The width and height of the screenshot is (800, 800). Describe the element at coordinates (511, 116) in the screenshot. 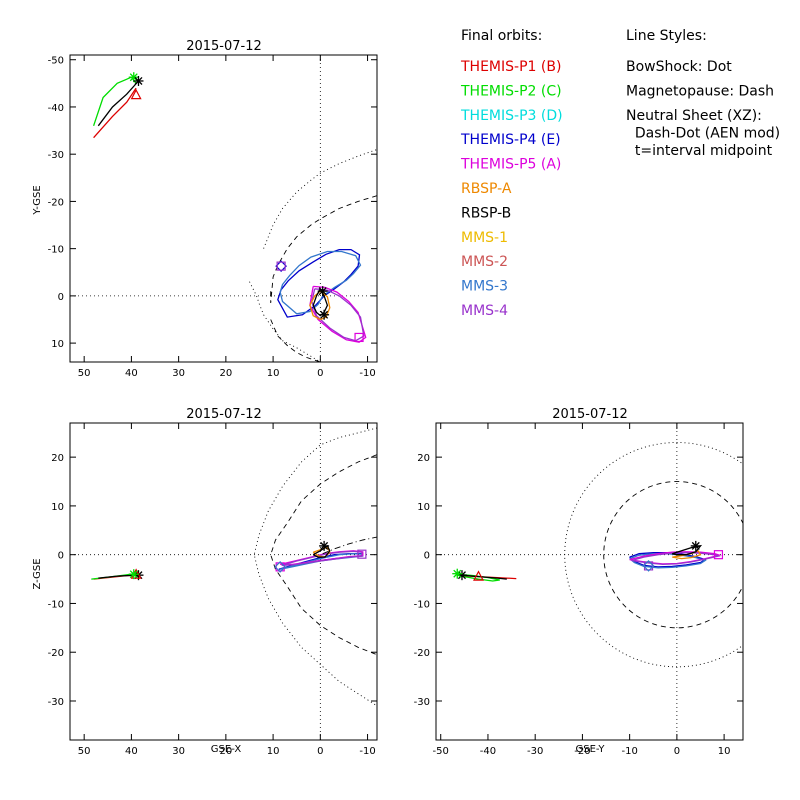

I see `legend-item: THEMIS-P3 (D)` at that location.